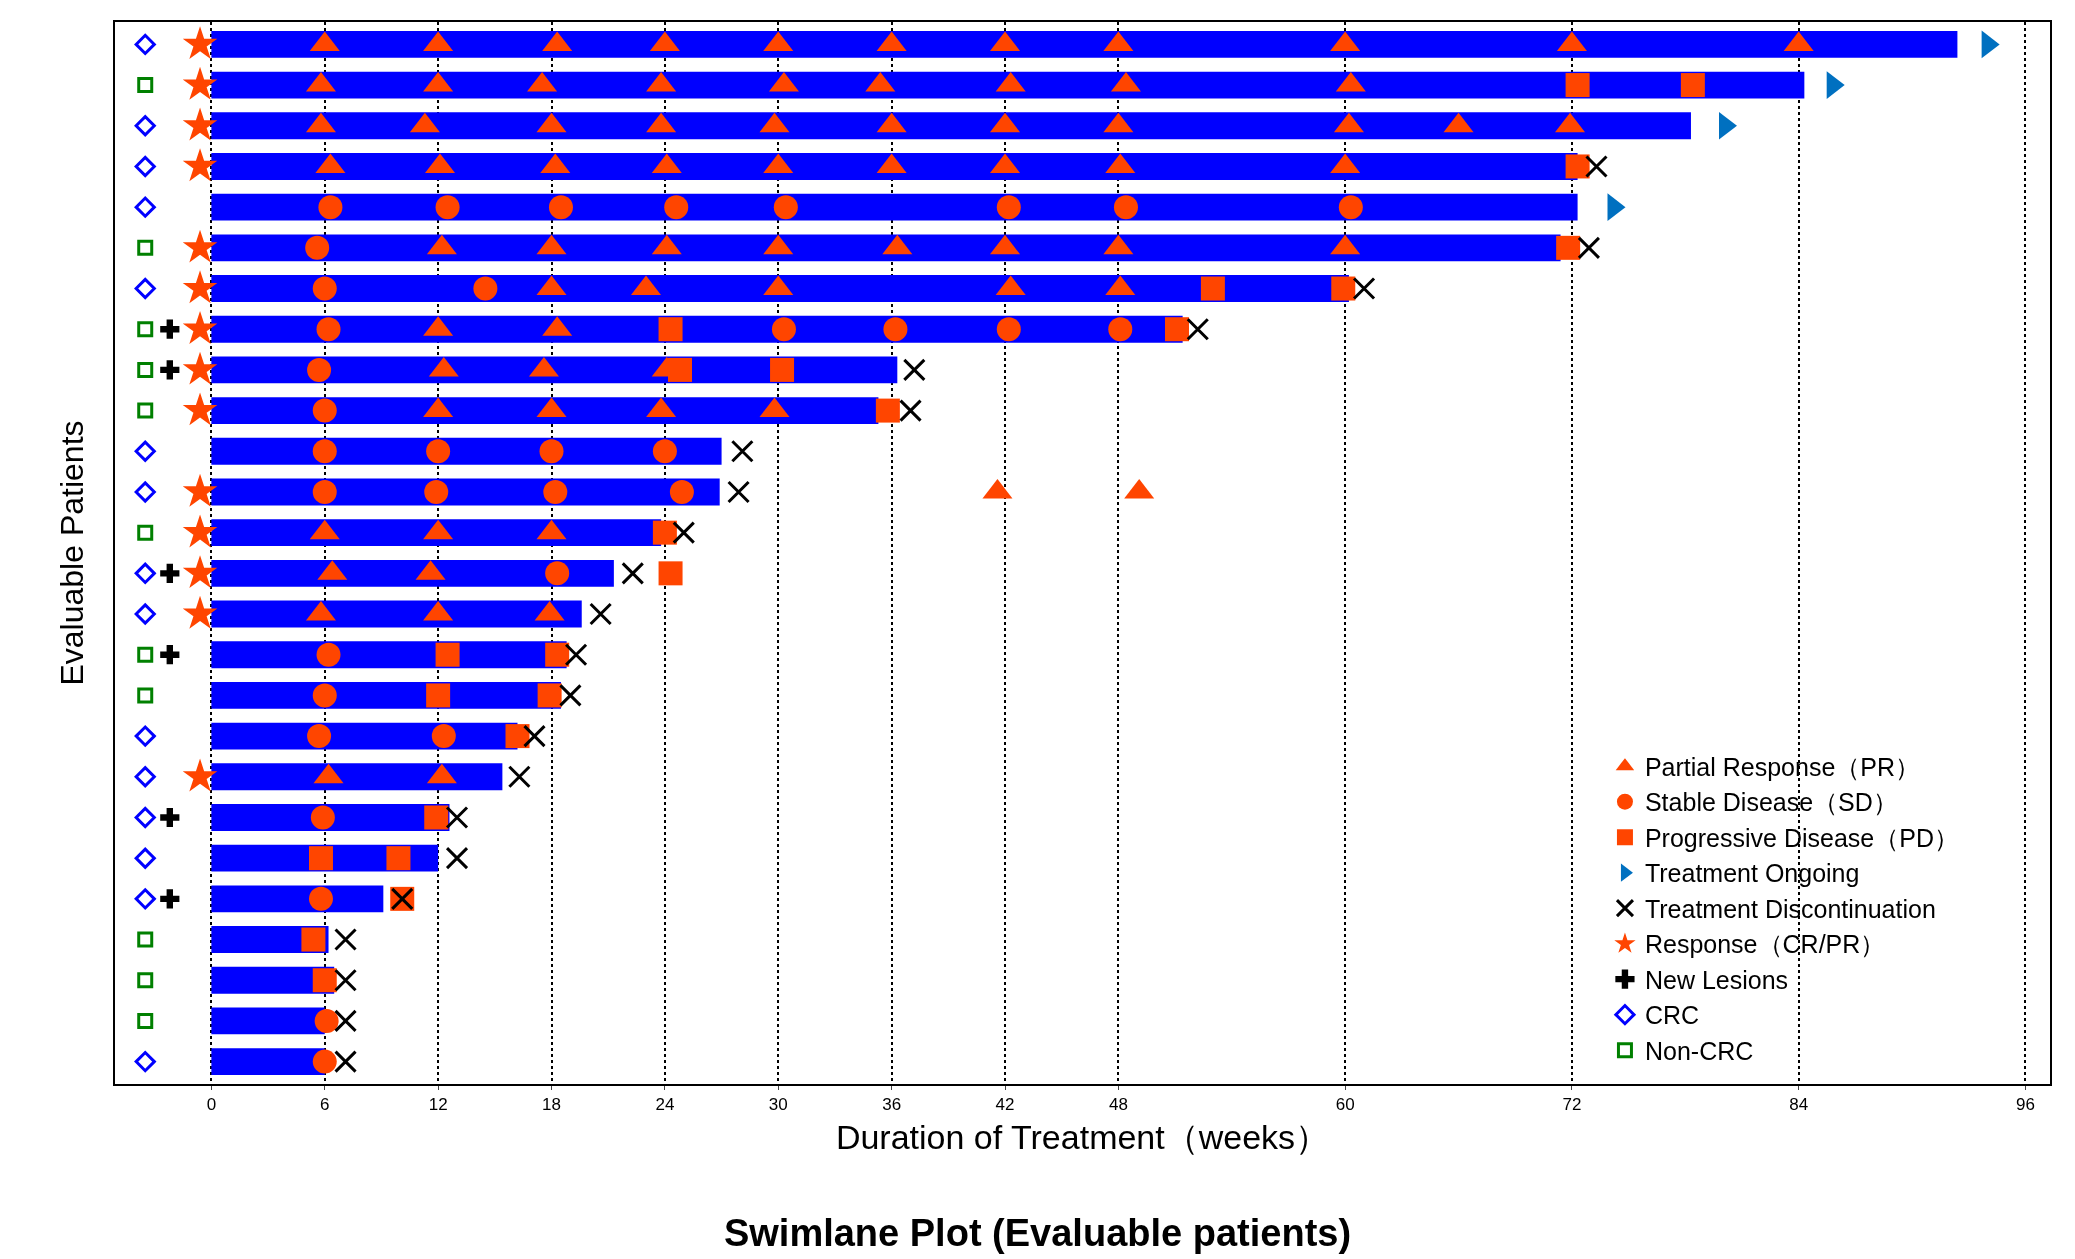 The height and width of the screenshot is (1259, 2075). Describe the element at coordinates (1345, 1105) in the screenshot. I see `x-tick-label: 60` at that location.